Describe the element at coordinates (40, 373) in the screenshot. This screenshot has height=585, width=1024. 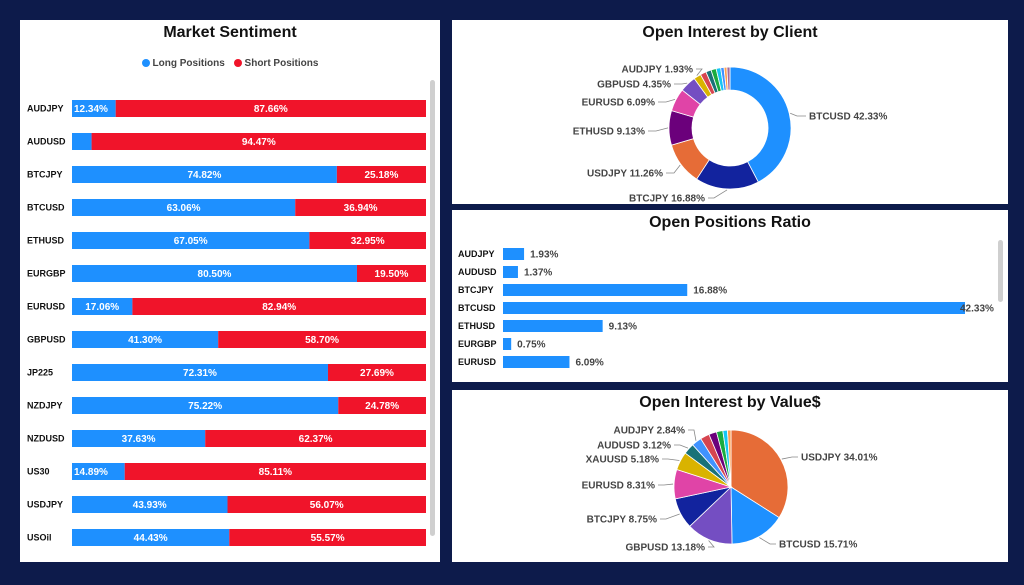
I see `category-label-jp225: JP225` at that location.